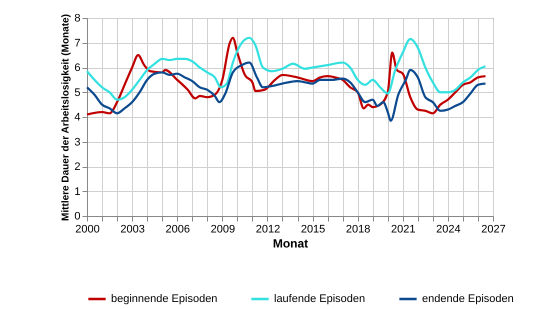 The width and height of the screenshot is (550, 309). Describe the element at coordinates (77, 43) in the screenshot. I see `y-tick-label: 7` at that location.